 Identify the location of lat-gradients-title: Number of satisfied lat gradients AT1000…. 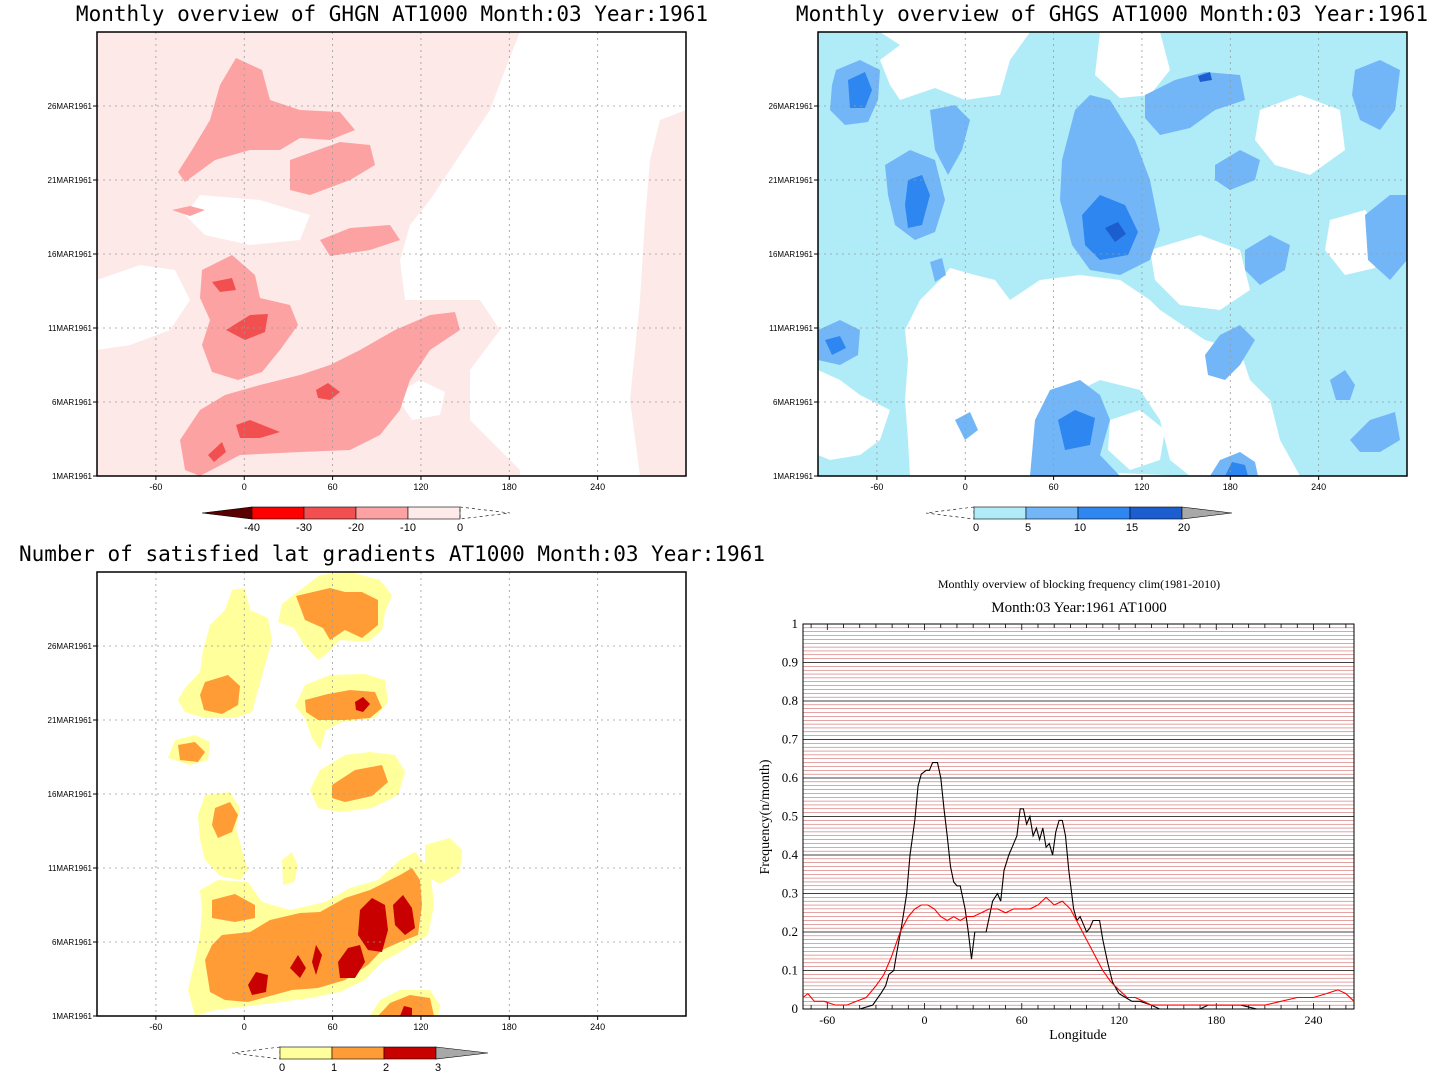
(392, 554).